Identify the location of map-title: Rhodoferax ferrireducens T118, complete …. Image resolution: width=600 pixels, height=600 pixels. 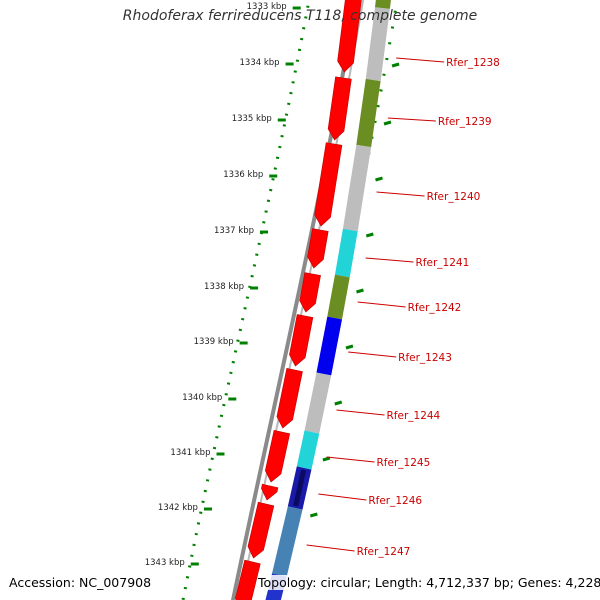
(300, 16).